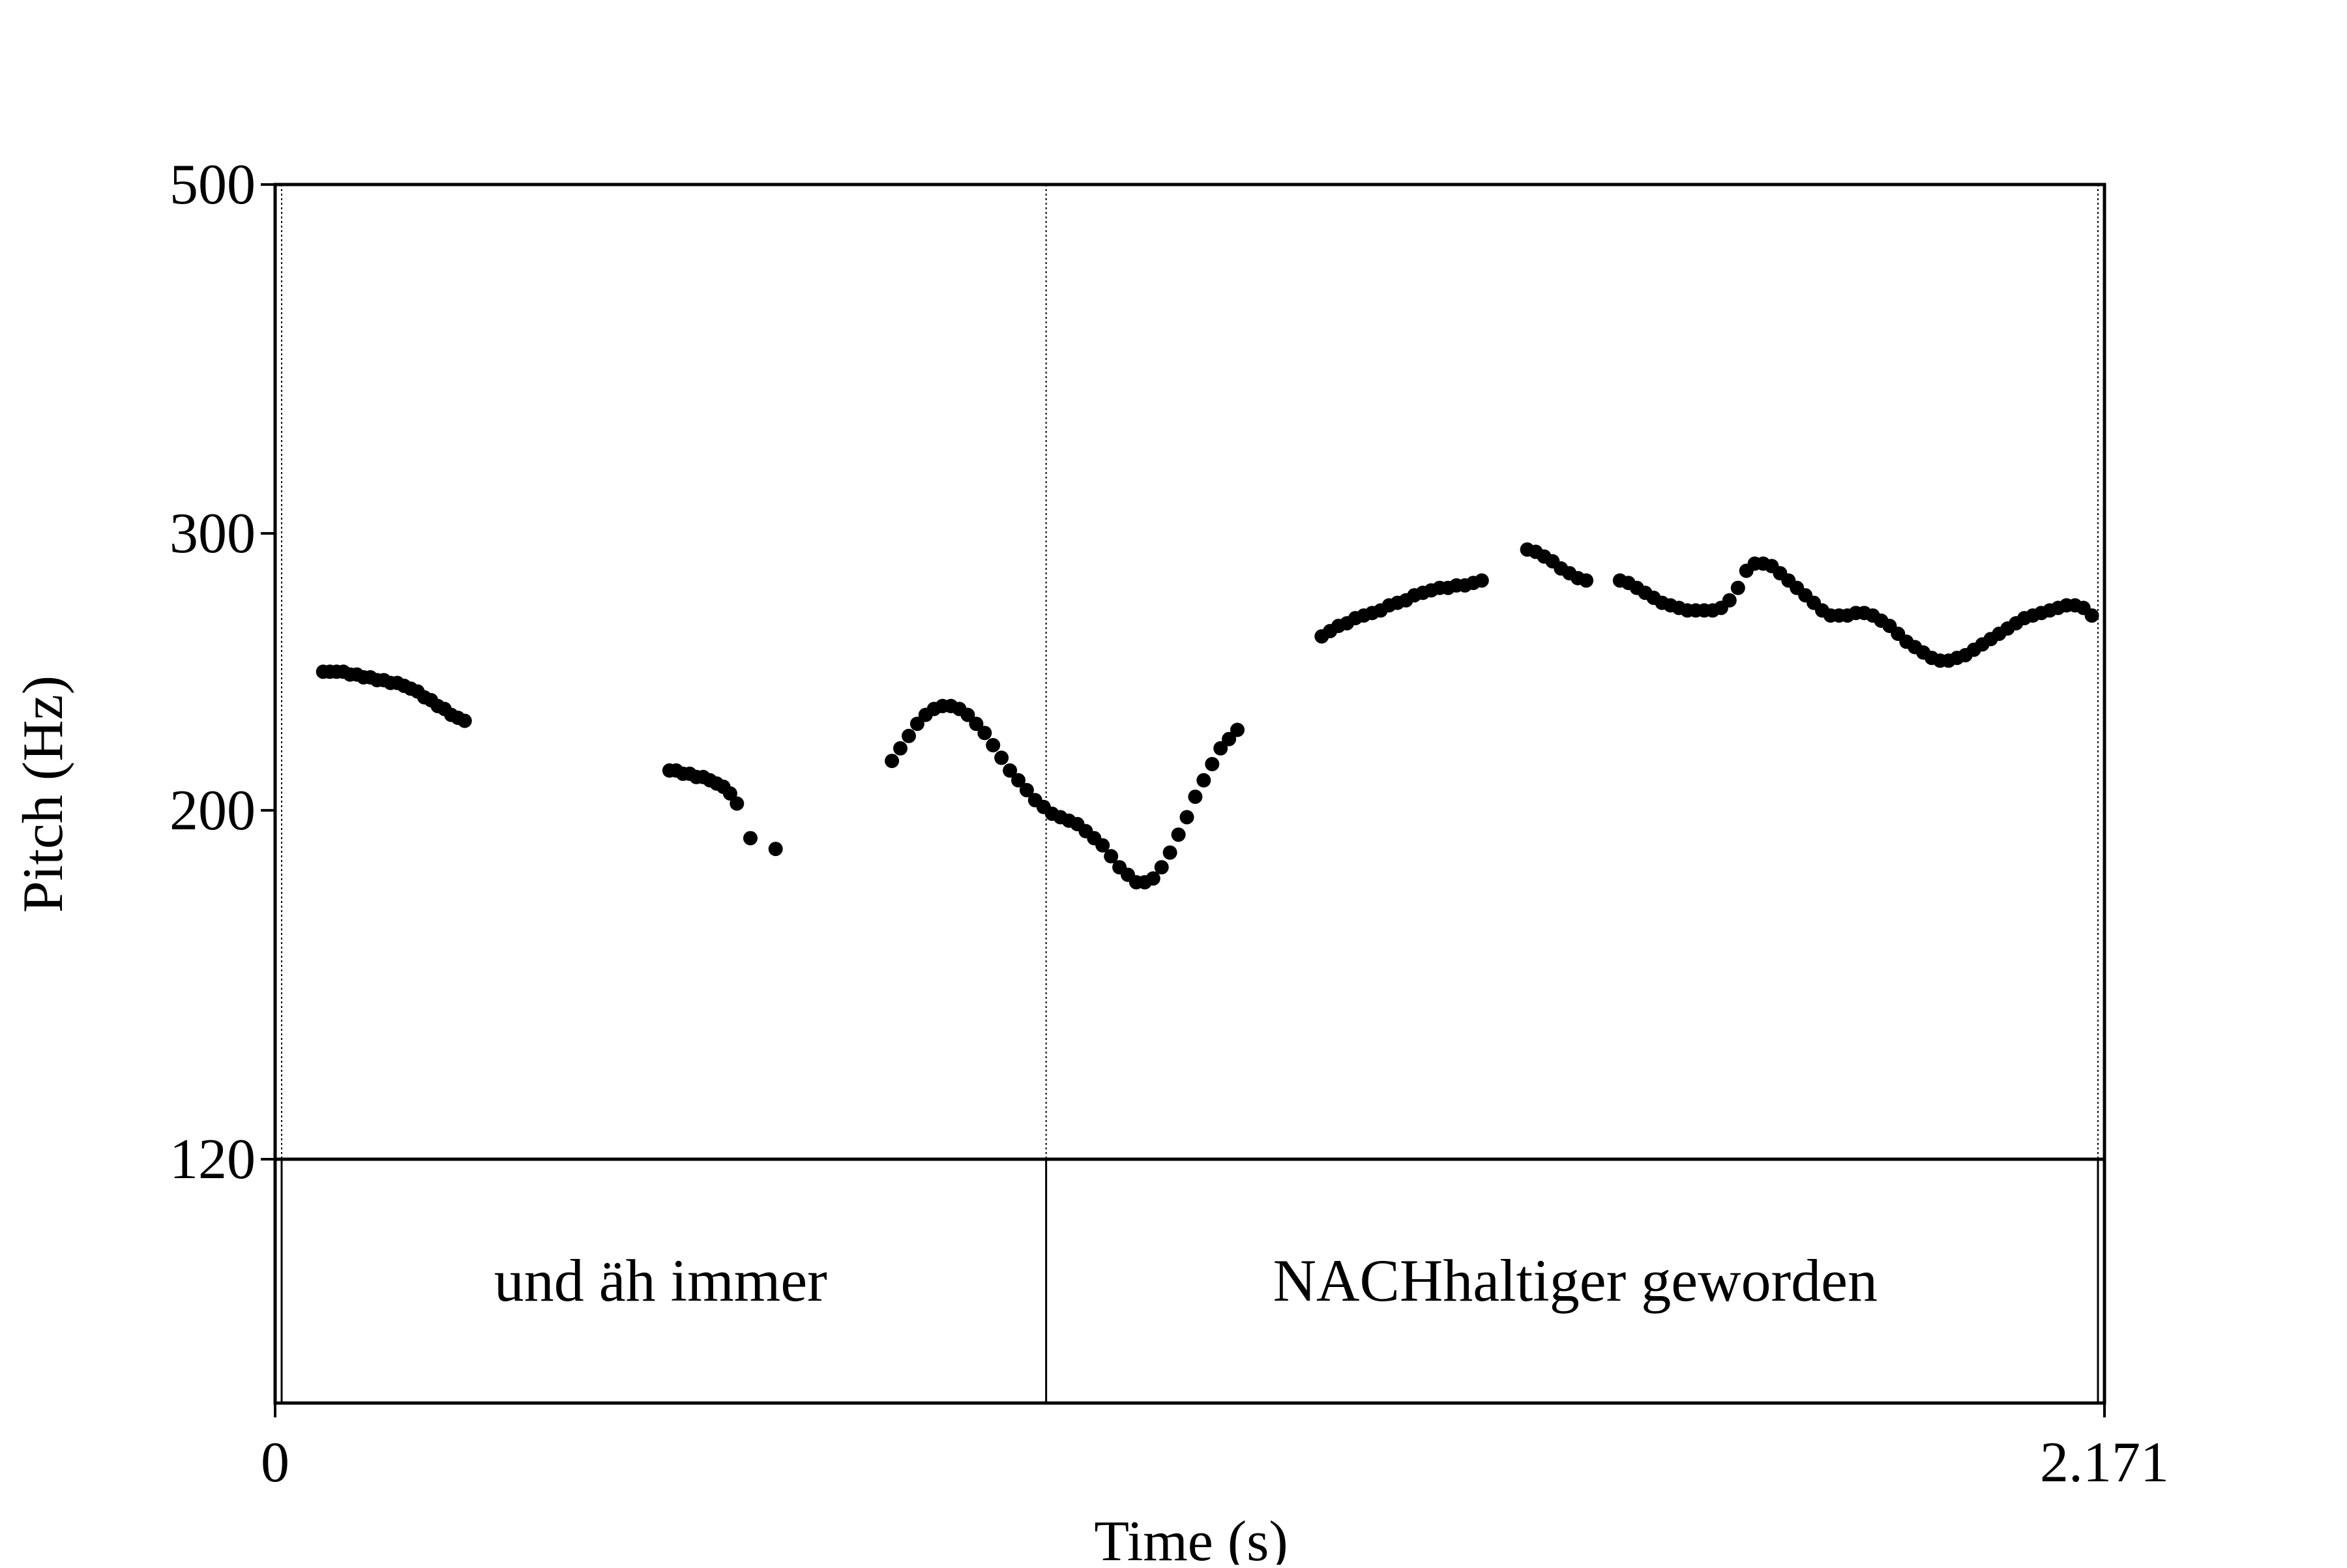 The width and height of the screenshot is (2347, 1568). What do you see at coordinates (1191, 1538) in the screenshot?
I see `x-axis-label: Time (s)` at bounding box center [1191, 1538].